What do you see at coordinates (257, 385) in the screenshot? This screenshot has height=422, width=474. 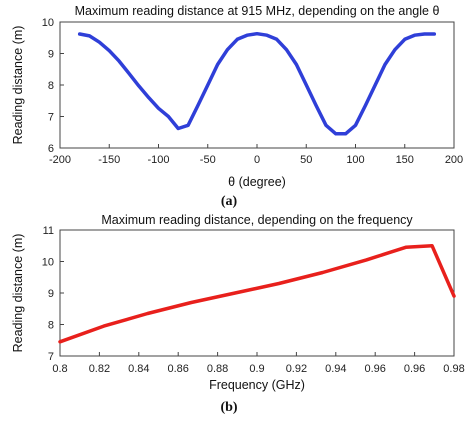 I see `x-axis-label: Frequency (GHz)` at bounding box center [257, 385].